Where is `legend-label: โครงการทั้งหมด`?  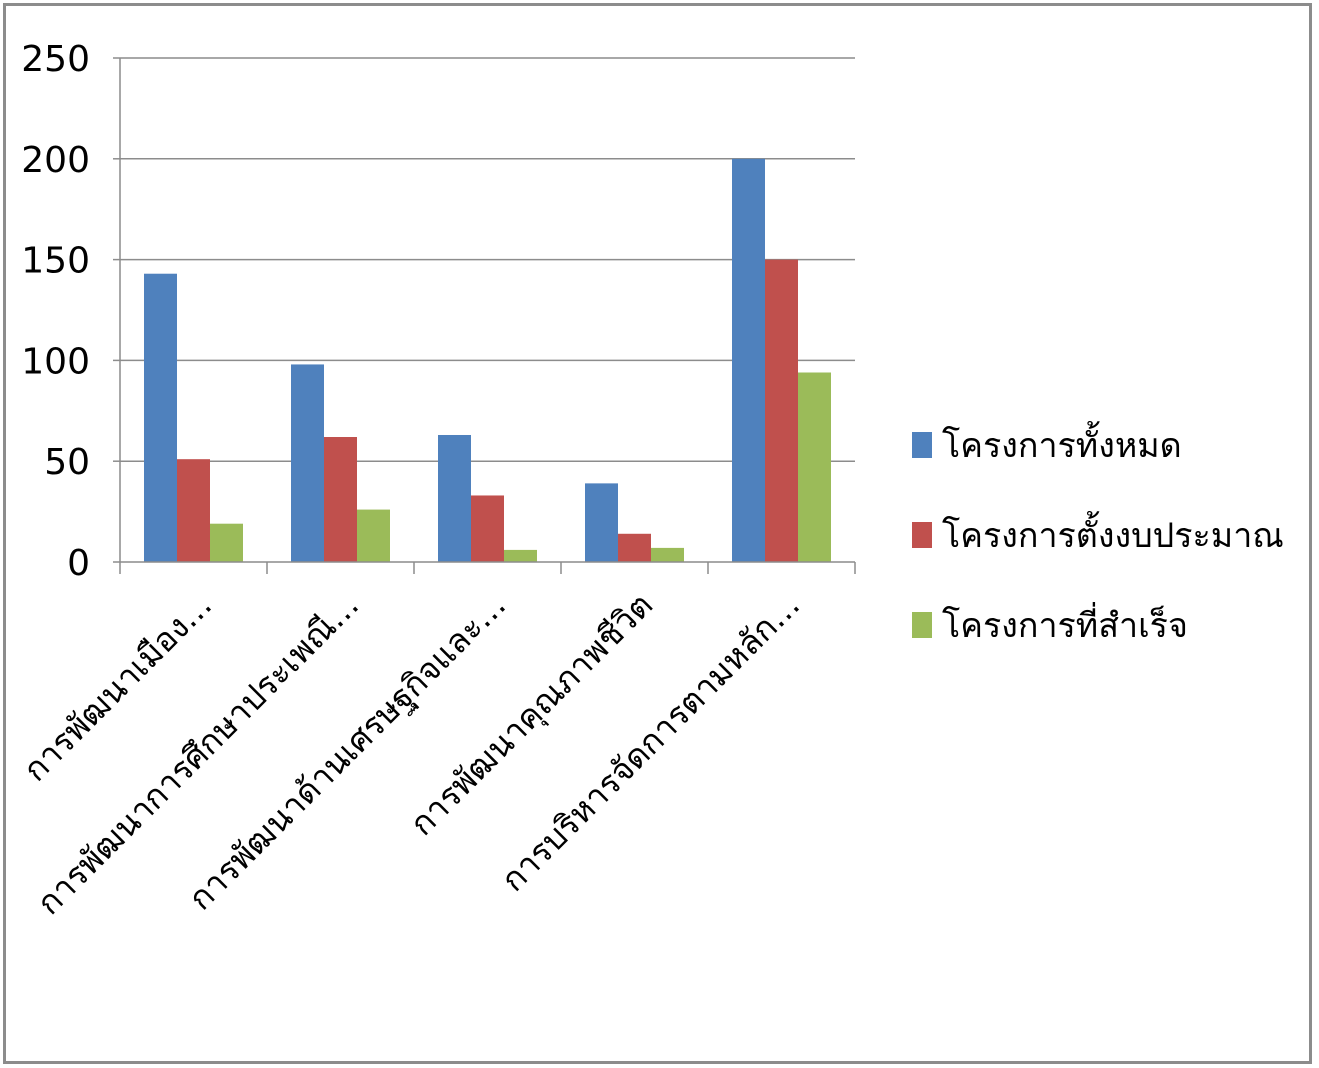
legend-label: โครงการทั้งหมด is located at coordinates (1062, 443).